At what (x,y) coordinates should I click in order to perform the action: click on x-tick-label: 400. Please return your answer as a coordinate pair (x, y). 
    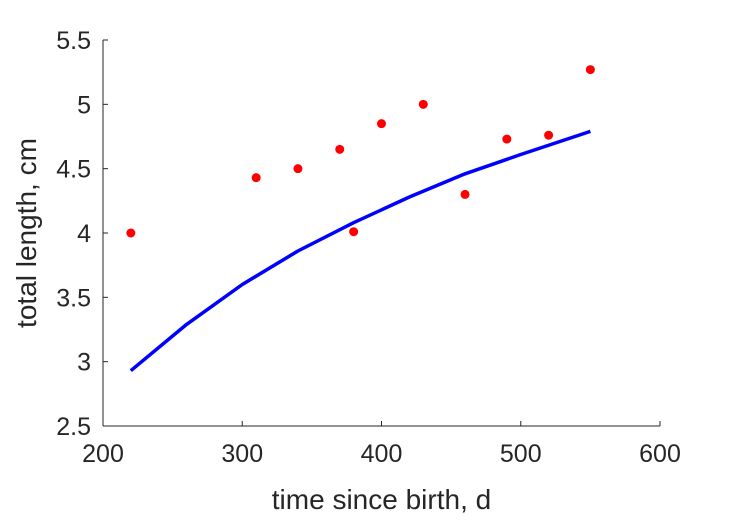
    Looking at the image, I should click on (382, 454).